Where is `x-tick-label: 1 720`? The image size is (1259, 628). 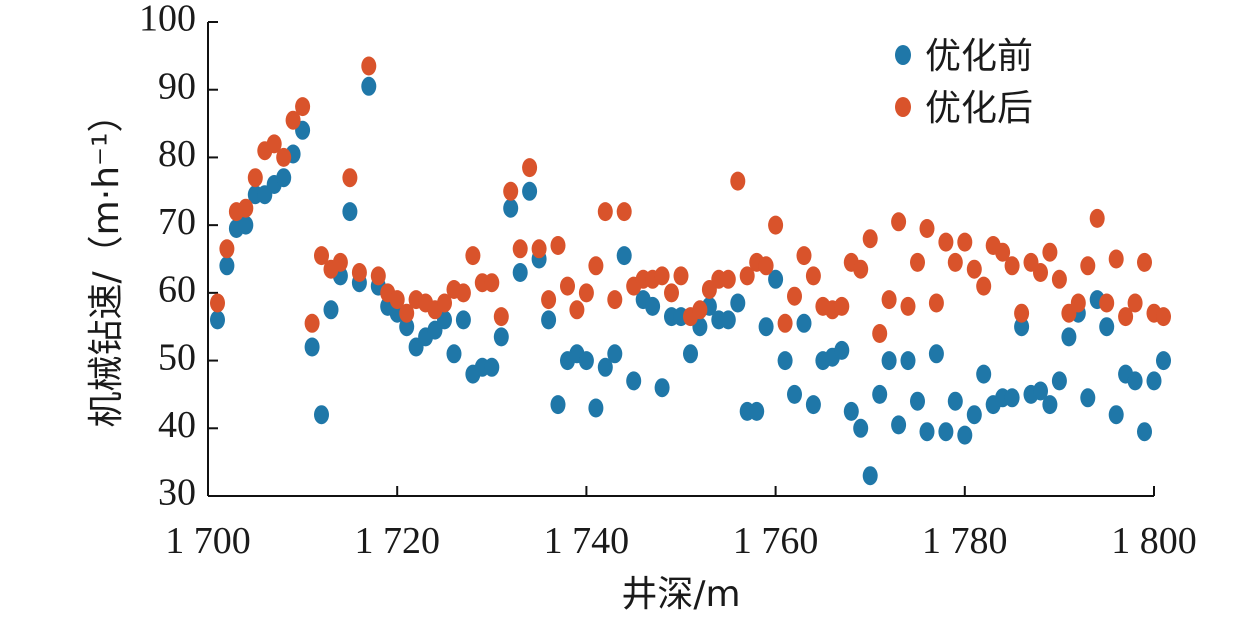 x-tick-label: 1 720 is located at coordinates (397, 541).